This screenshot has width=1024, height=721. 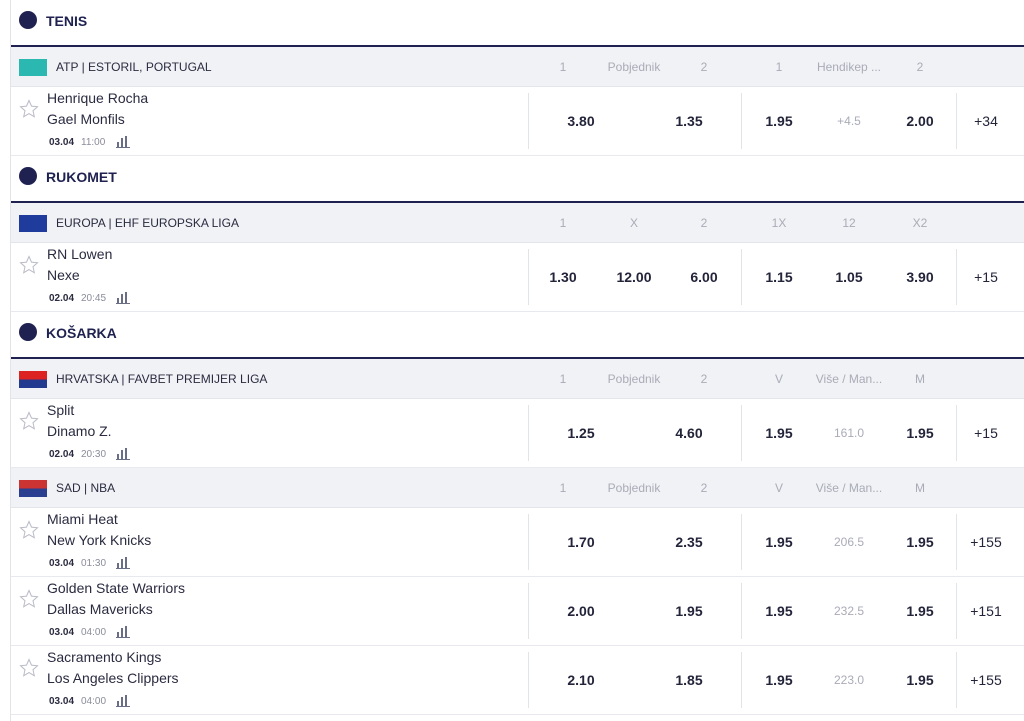 What do you see at coordinates (581, 121) in the screenshot?
I see `odd: 3.80` at bounding box center [581, 121].